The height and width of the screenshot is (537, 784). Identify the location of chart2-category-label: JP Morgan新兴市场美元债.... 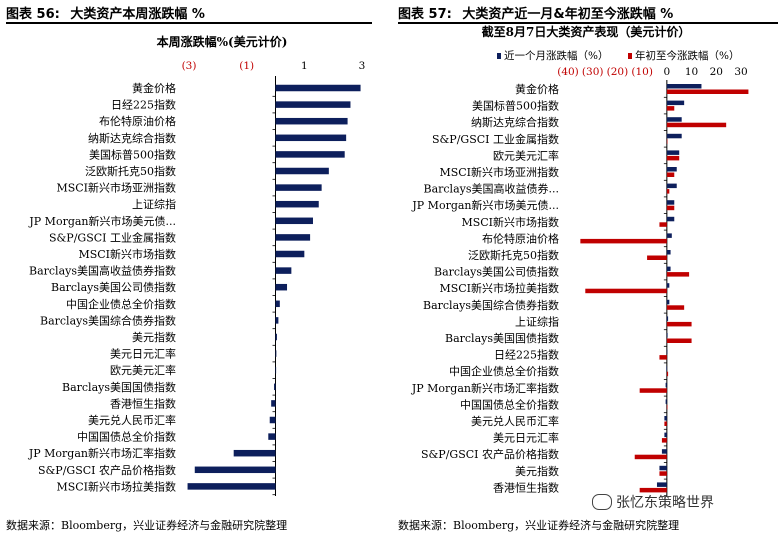
(485, 205).